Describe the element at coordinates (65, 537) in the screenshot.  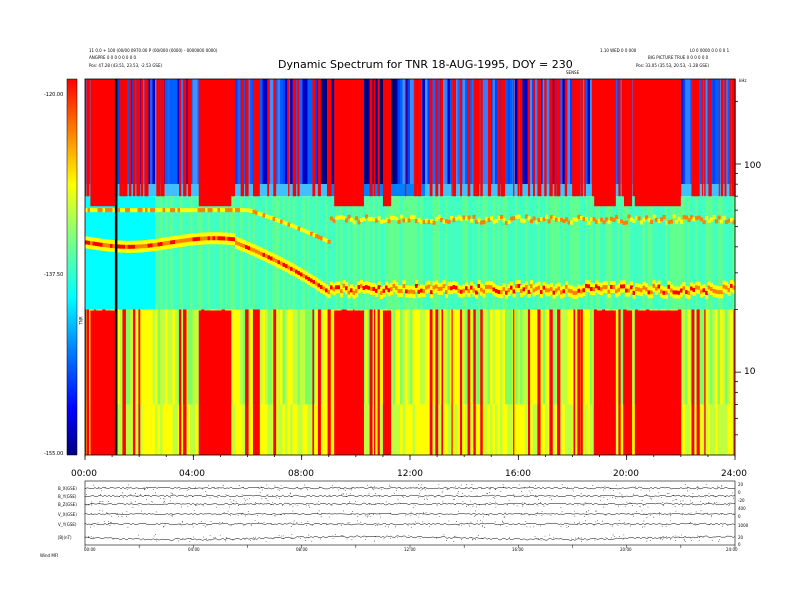
I see `panel-label-b: |B|(nT)` at that location.